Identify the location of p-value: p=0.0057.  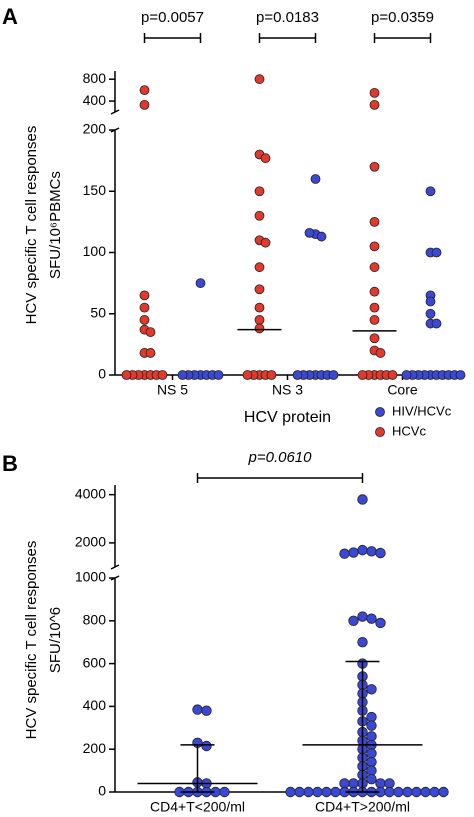
(172, 17).